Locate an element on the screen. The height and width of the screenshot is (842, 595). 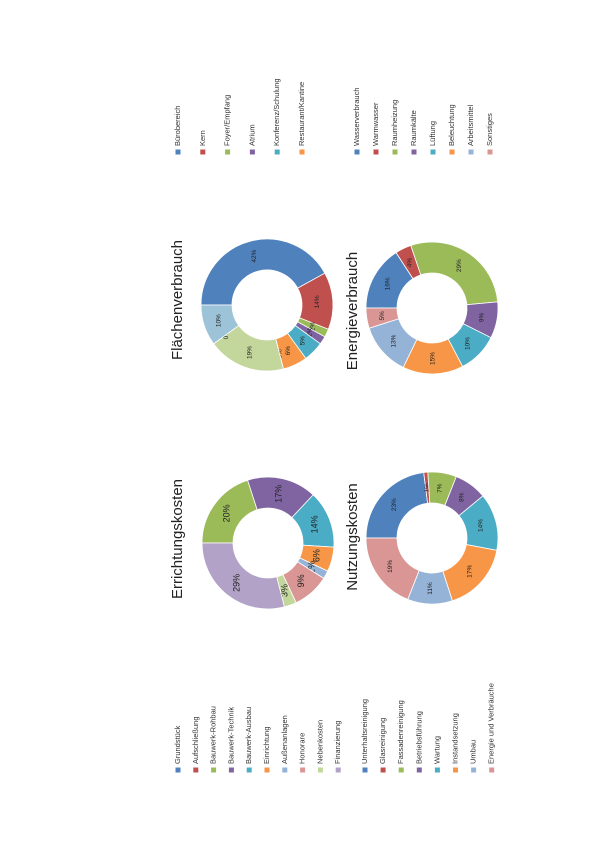
data-label: 15% is located at coordinates (433, 358).